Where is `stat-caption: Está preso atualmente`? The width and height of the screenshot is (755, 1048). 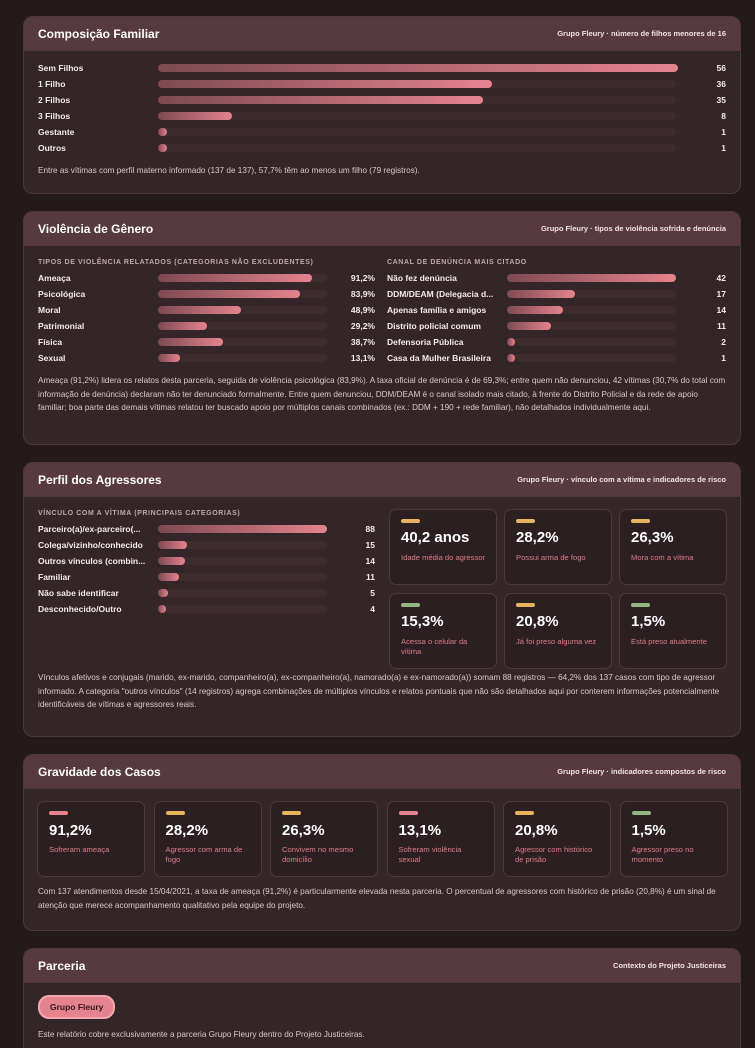
stat-caption: Está preso atualmente is located at coordinates (669, 641).